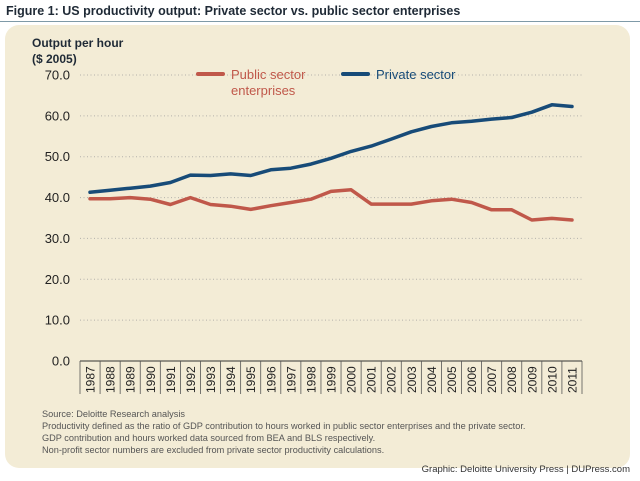 This screenshot has height=481, width=640. I want to click on y-axis-title-line: Output per hour, so click(78, 43).